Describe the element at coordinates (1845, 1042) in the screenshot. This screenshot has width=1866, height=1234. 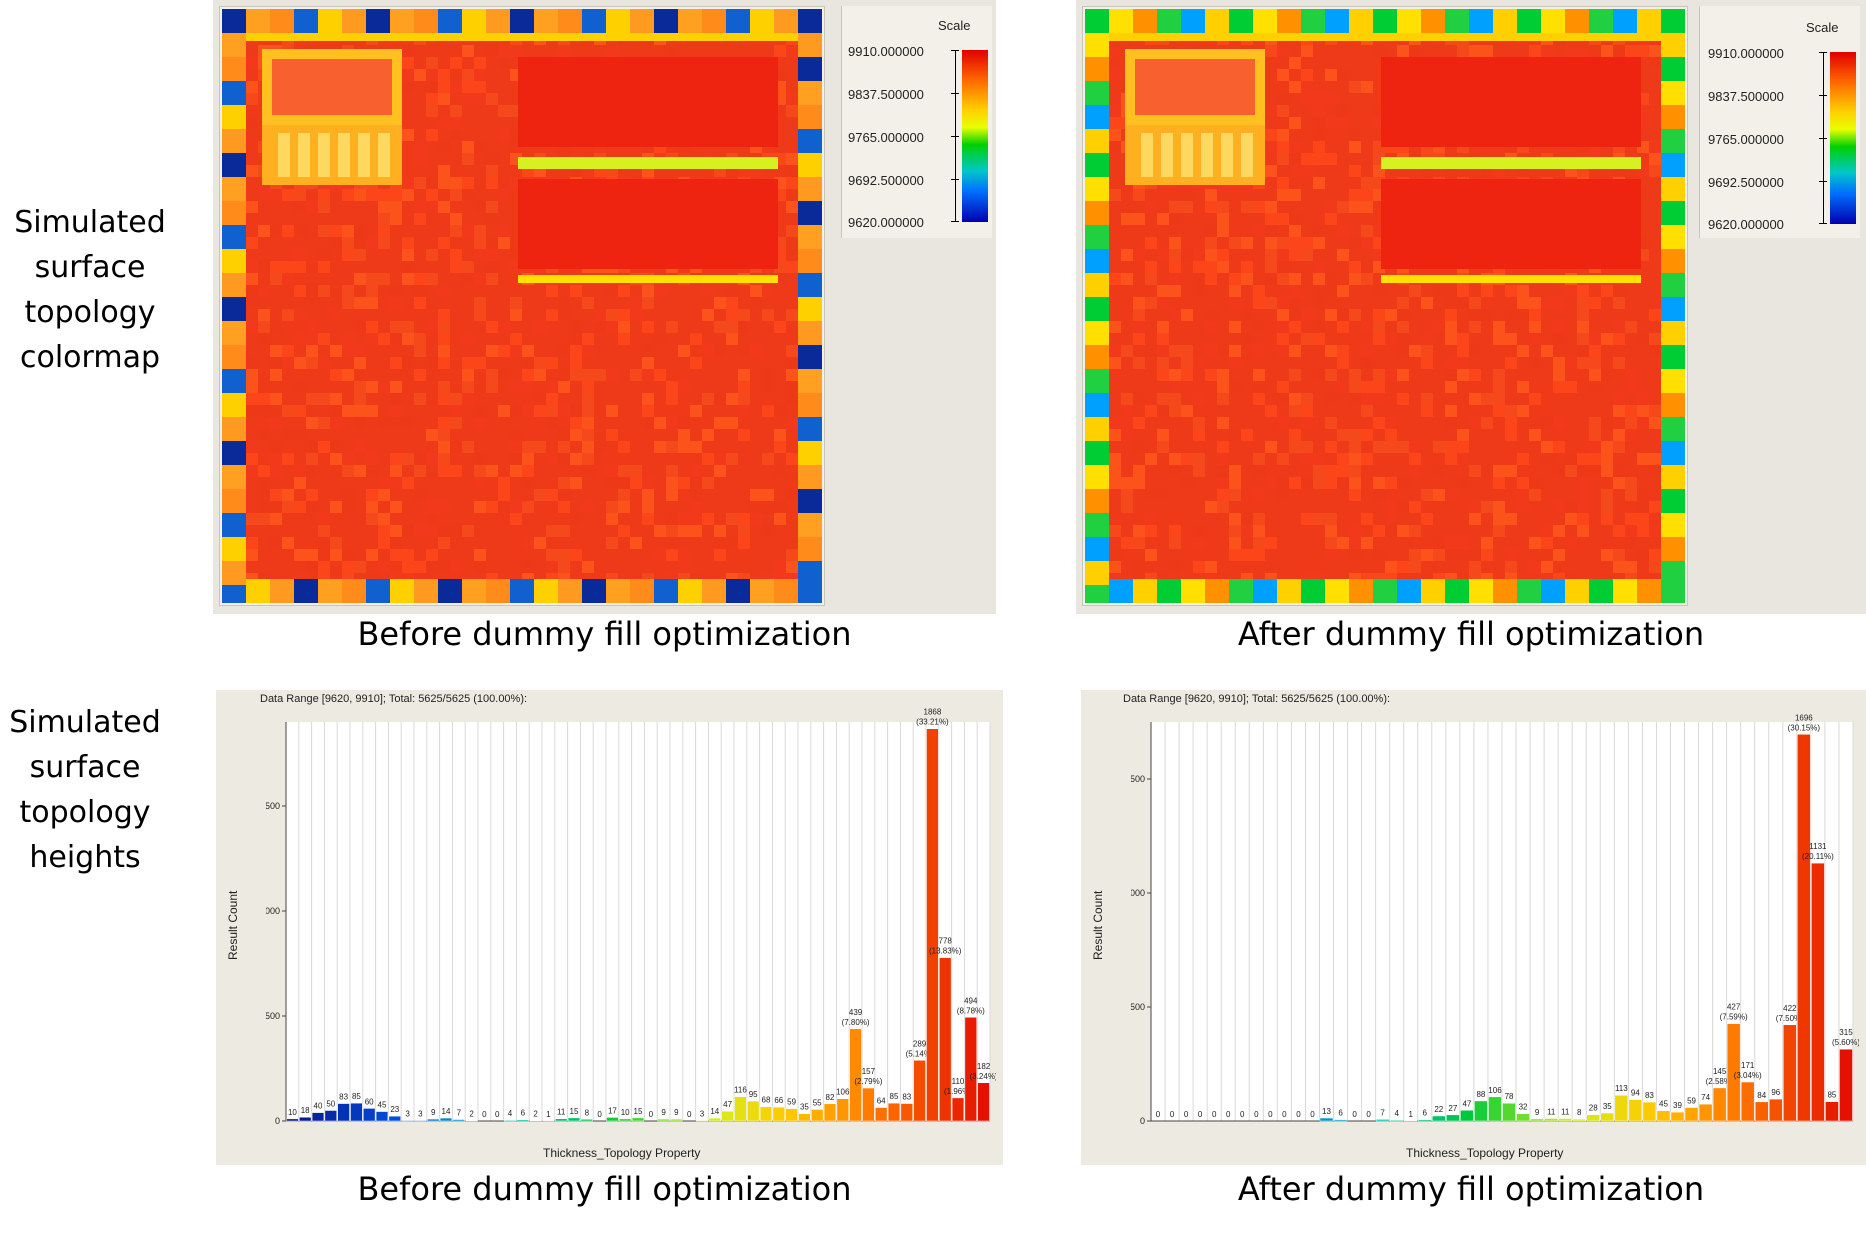
I see `bar-data-label: (5.60%)` at that location.